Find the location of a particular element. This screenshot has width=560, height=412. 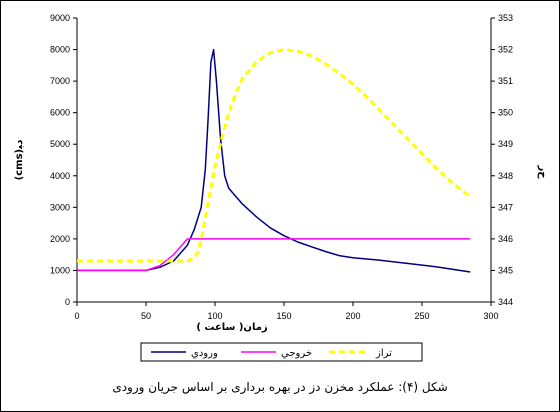

y-left-tick-label: 6000 is located at coordinates (60, 113).